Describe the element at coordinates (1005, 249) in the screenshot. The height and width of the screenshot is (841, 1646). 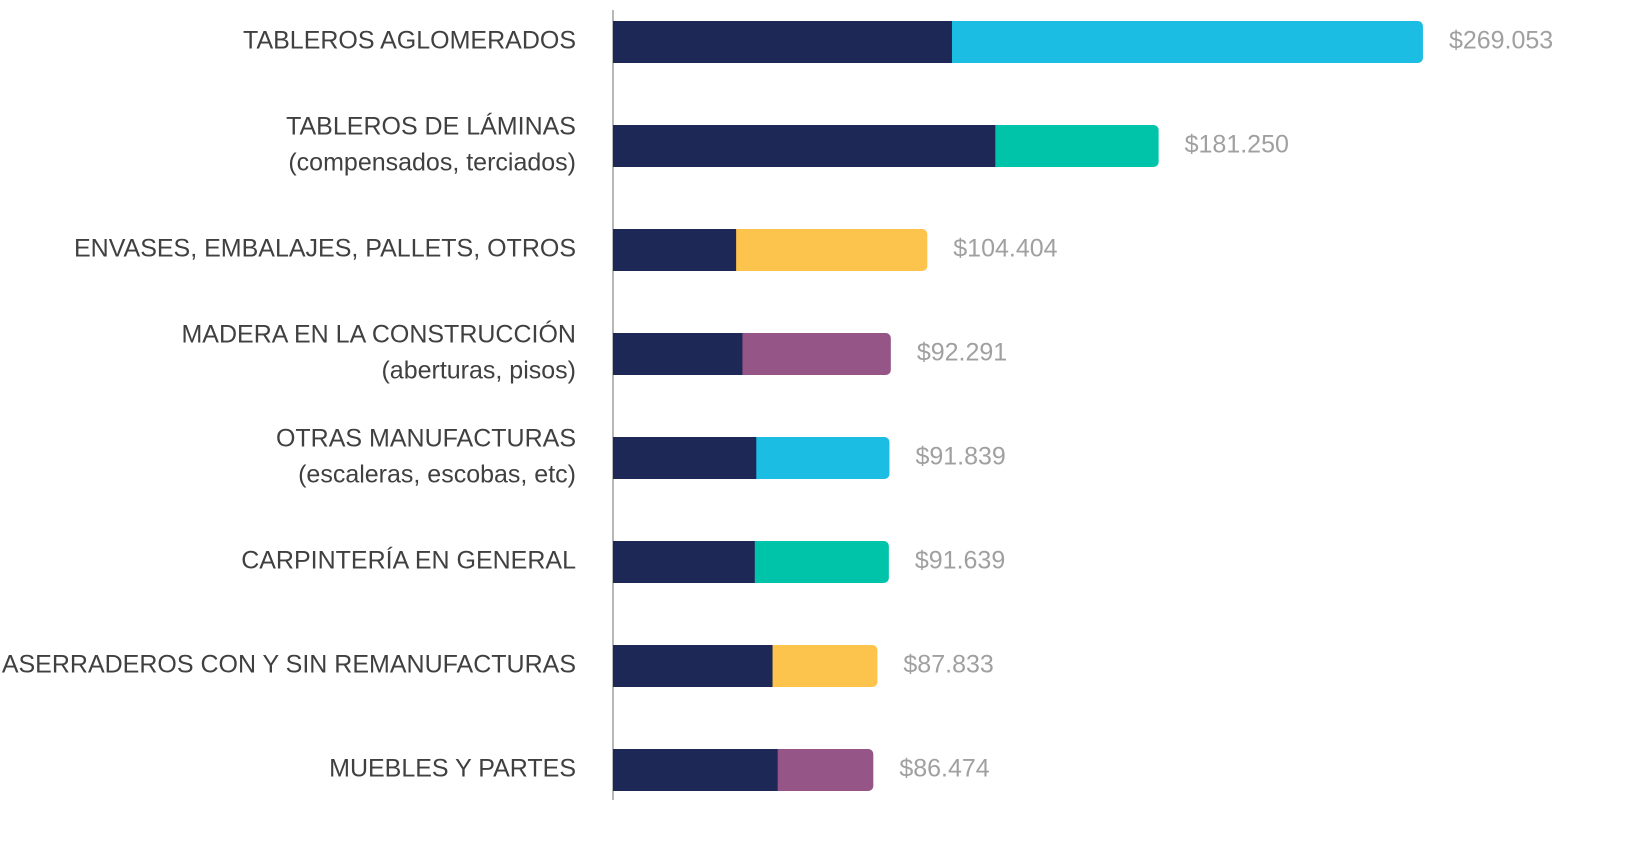
I see `value-label: $104.404` at that location.